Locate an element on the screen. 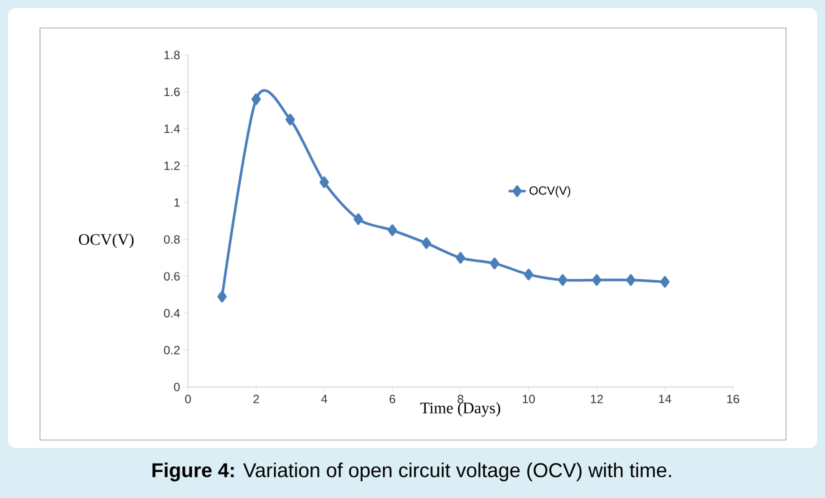 This screenshot has height=498, width=825. x-axis-title: Time (Days) is located at coordinates (460, 409).